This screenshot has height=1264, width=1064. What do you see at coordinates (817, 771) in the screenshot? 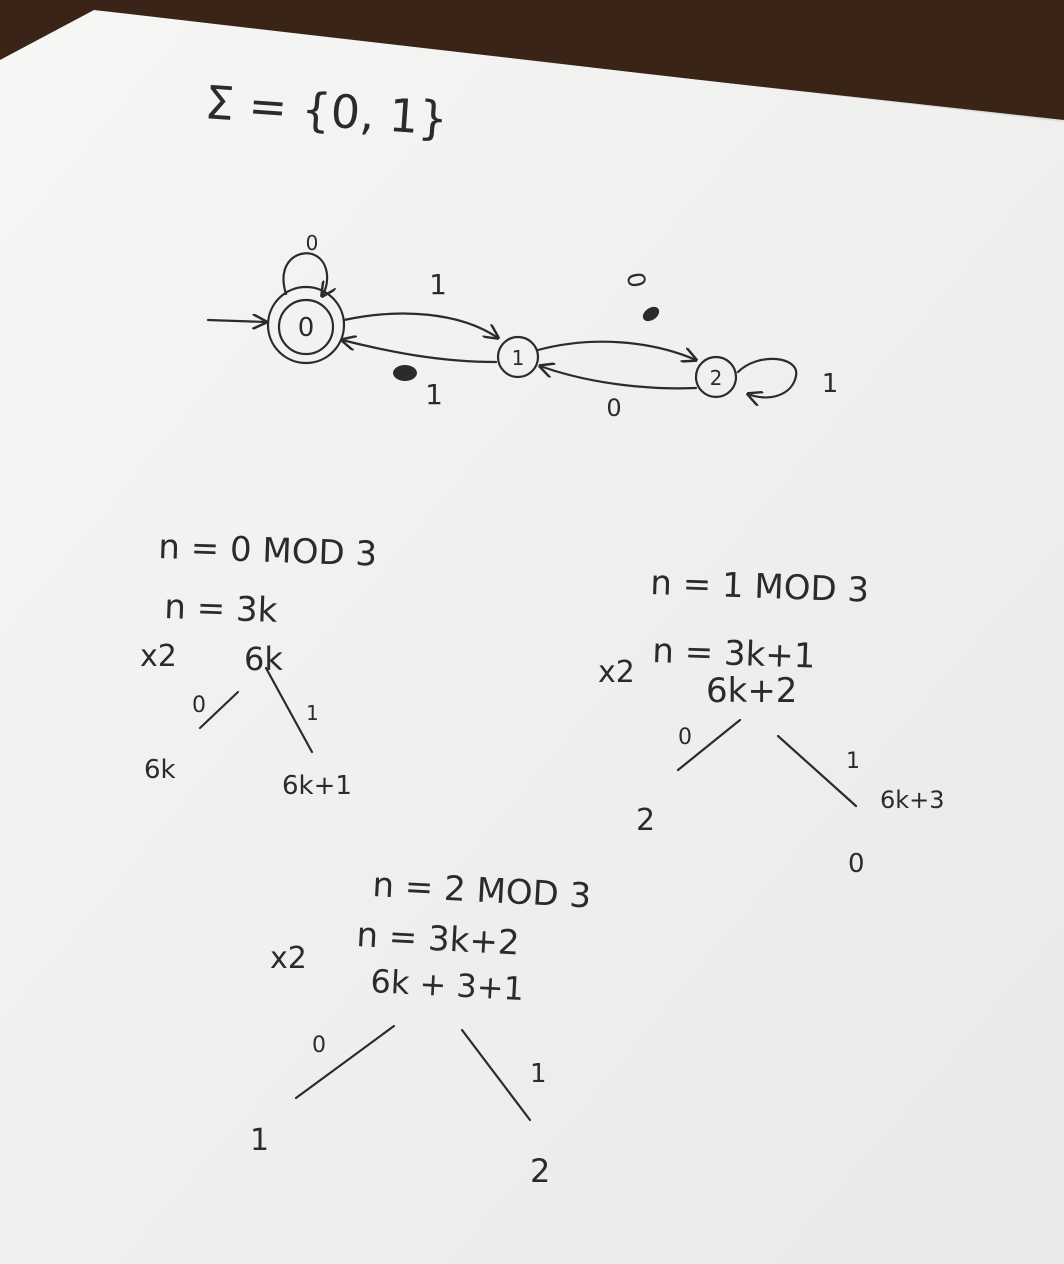
I see `case1-branch-1-line` at bounding box center [817, 771].